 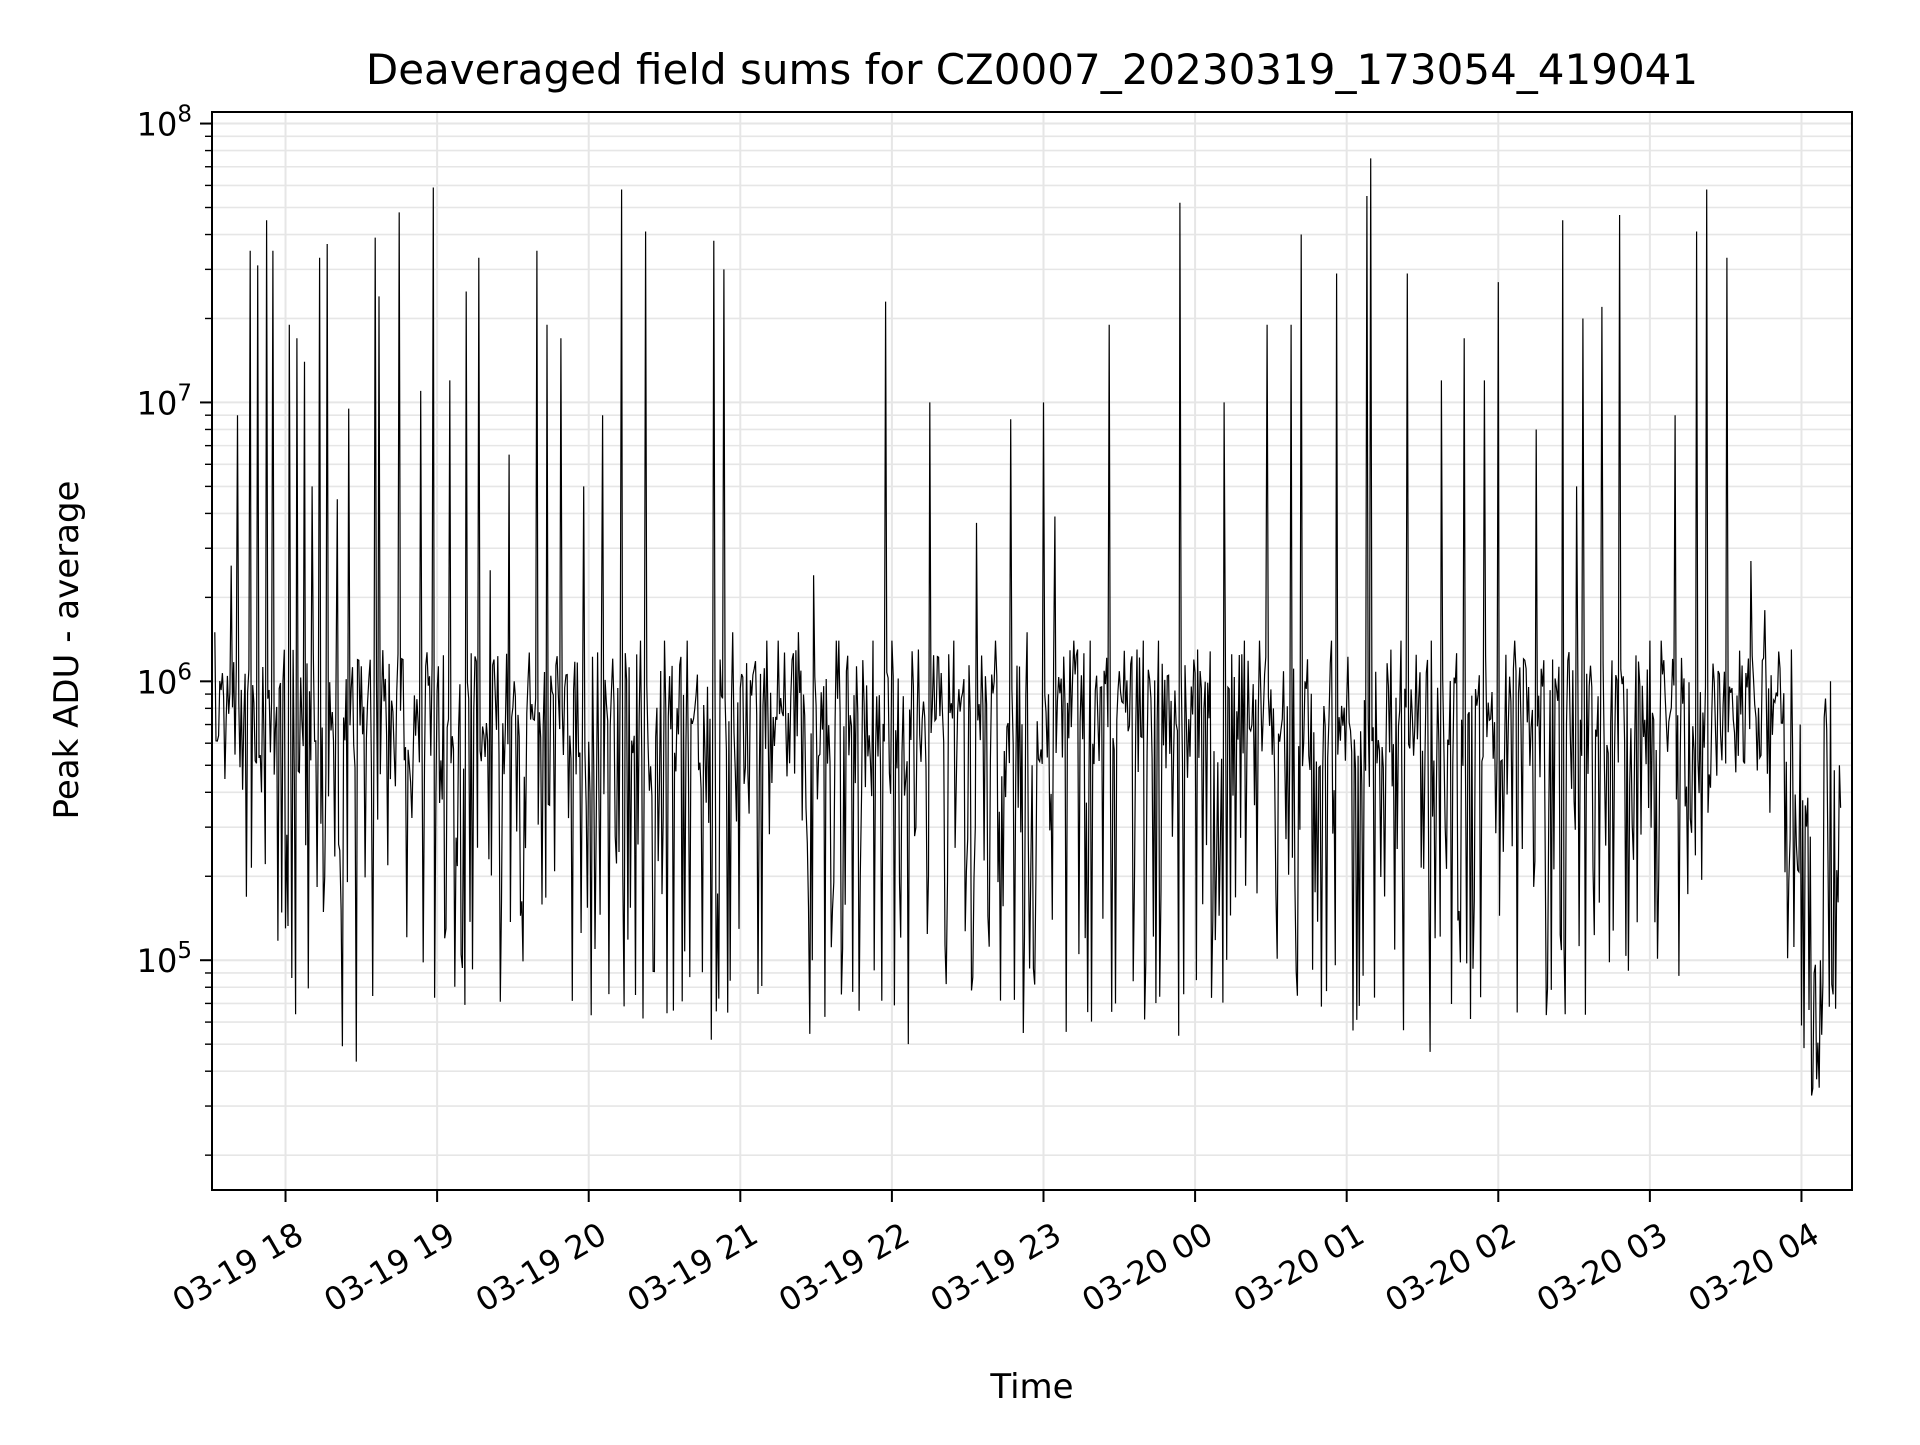 I want to click on y-axis: 10⁵ 10⁶ 10⁷ 10⁸, so click(x=174, y=629).